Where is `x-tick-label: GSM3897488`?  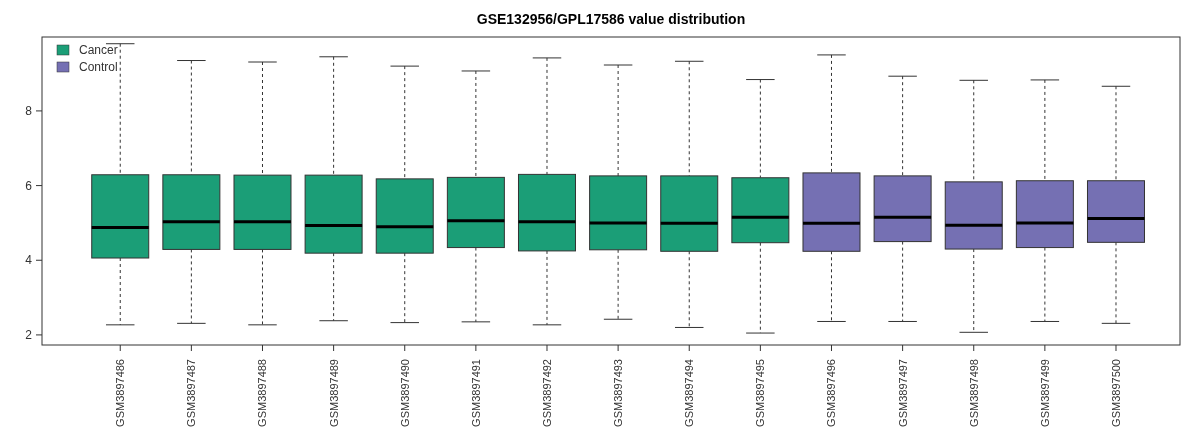 x-tick-label: GSM3897488 is located at coordinates (262, 393).